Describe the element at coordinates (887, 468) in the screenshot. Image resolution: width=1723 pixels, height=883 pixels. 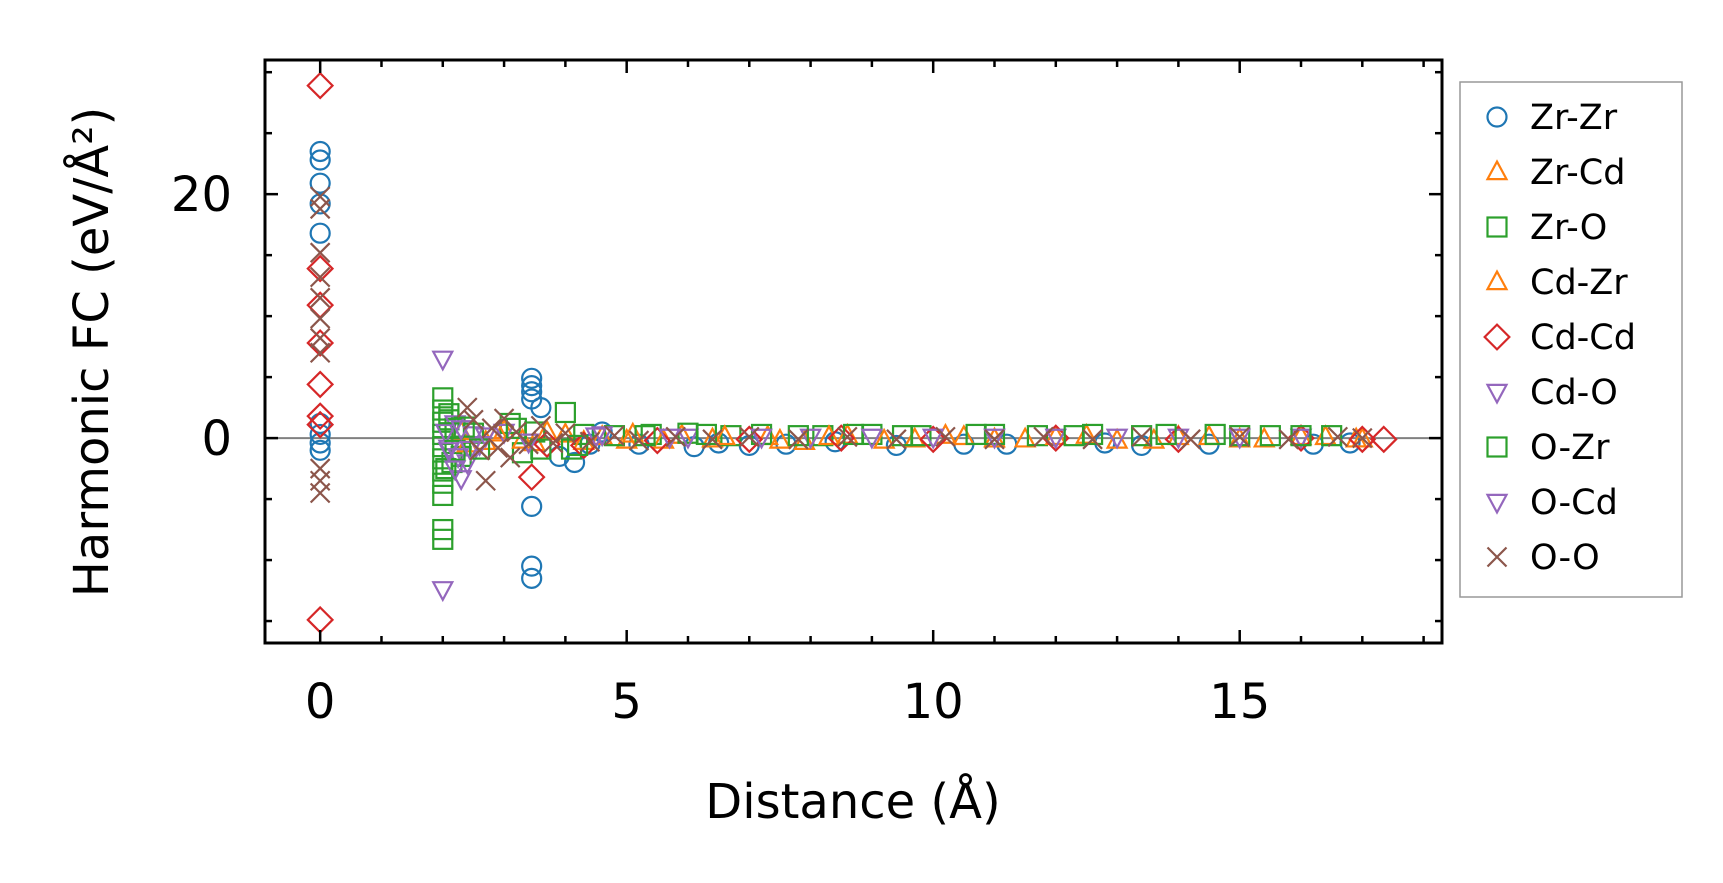
I see `series-zr-o` at that location.